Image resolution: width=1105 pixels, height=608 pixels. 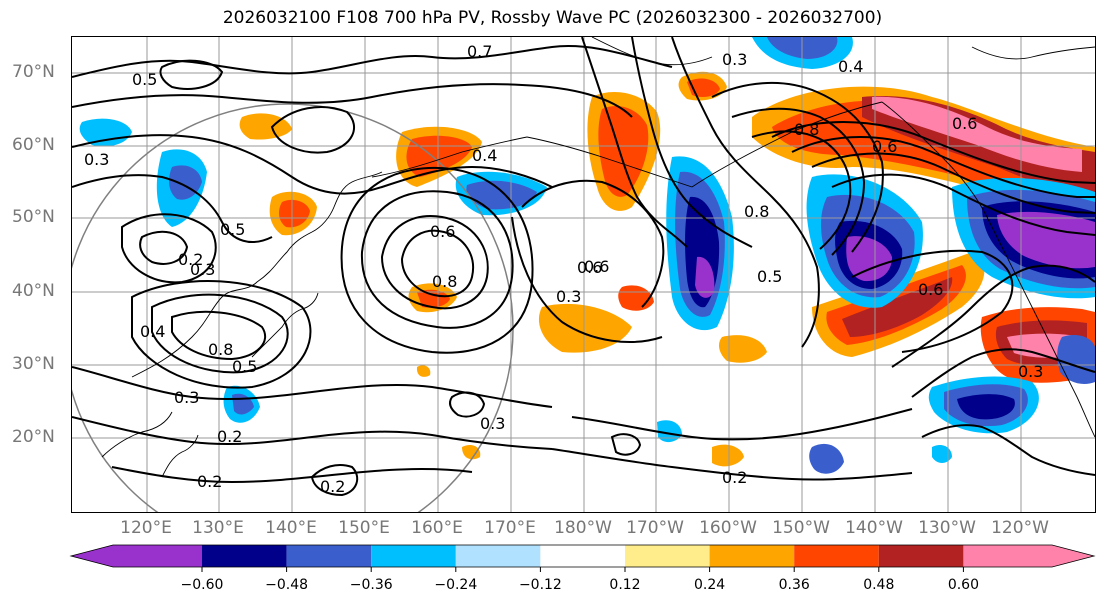 I want to click on colorbar-tick-label: −0.48, so click(x=286, y=585).